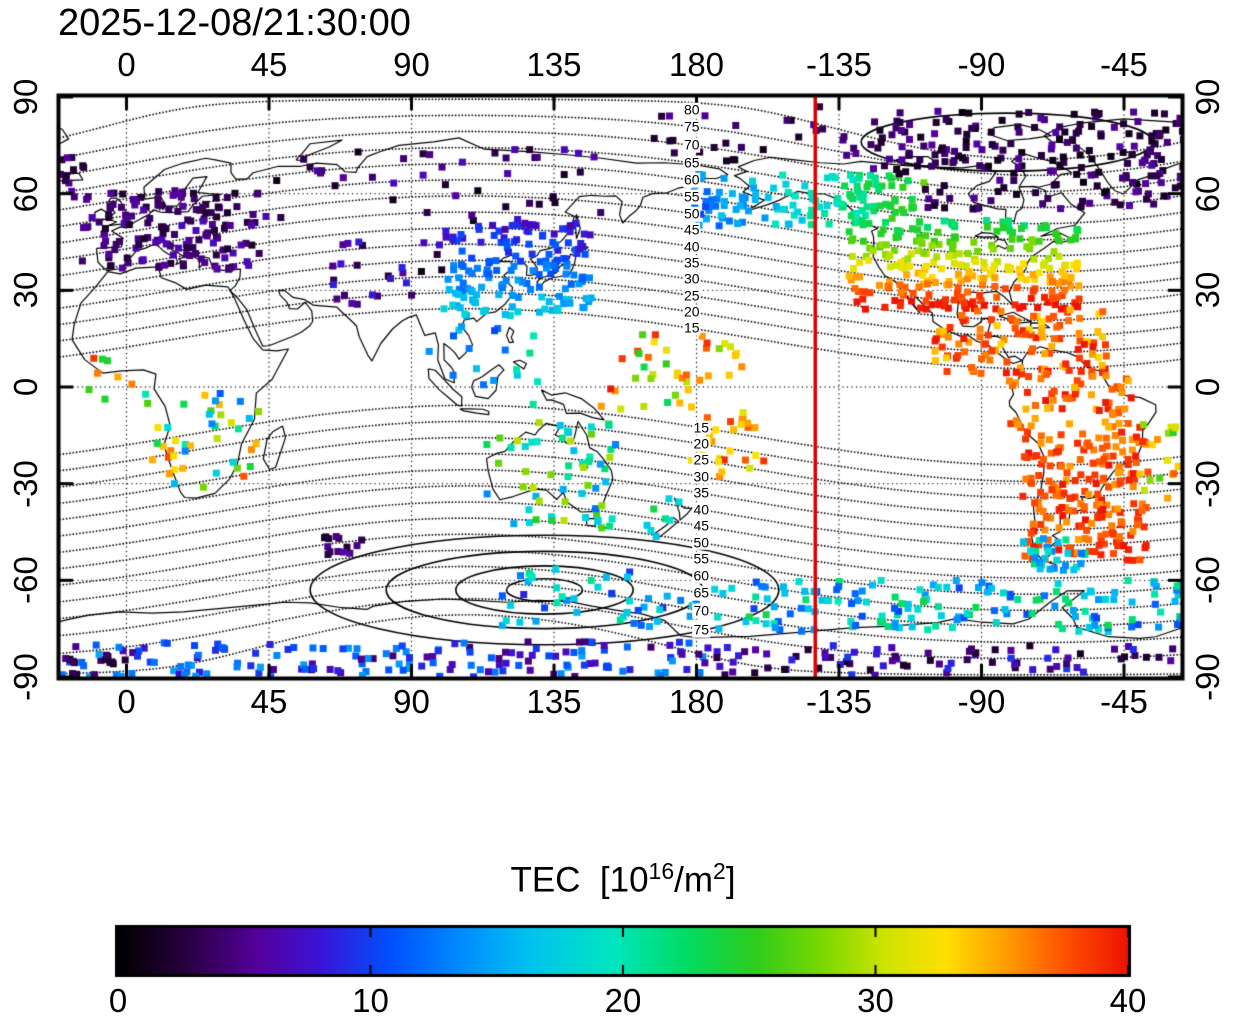 The image size is (1235, 1021). Describe the element at coordinates (875, 1000) in the screenshot. I see `colorbar-tick-label: 30` at that location.